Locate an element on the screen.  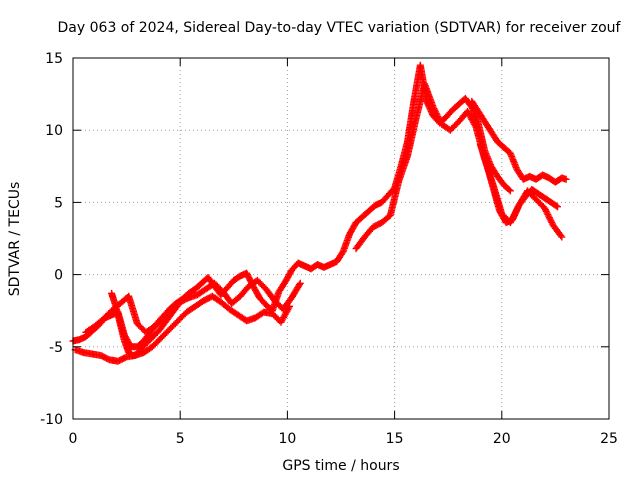
series-track-b is located at coordinates (182, 328).